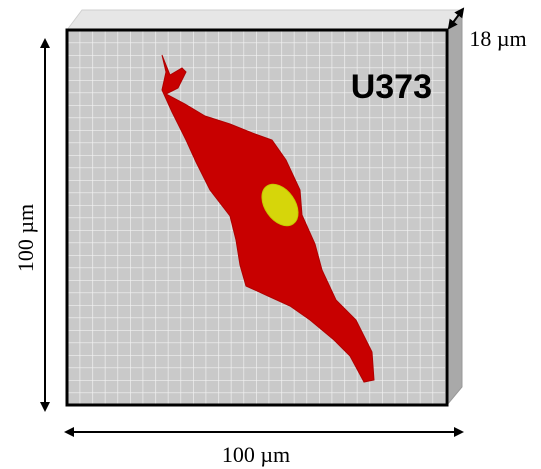  What do you see at coordinates (454, 207) in the screenshot?
I see `box-side` at bounding box center [454, 207].